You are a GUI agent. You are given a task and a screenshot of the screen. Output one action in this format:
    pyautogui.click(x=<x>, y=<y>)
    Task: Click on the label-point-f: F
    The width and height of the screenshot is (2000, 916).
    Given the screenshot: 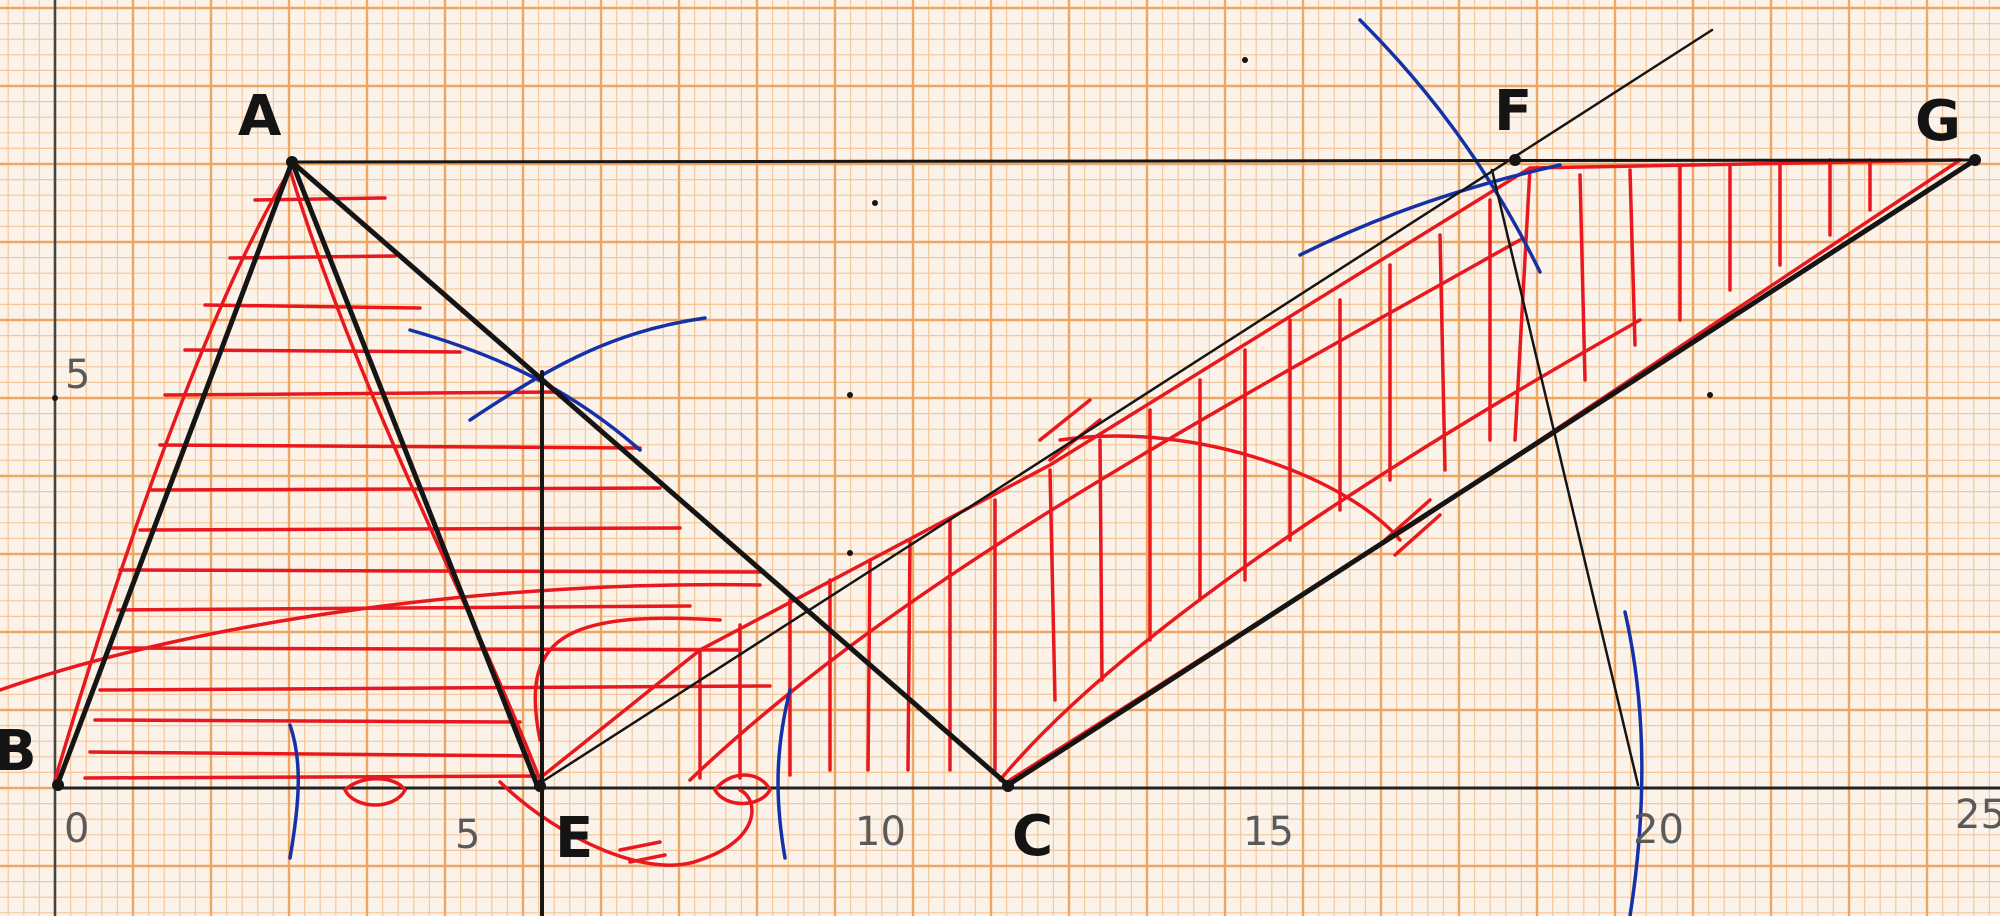 What is the action you would take?
    pyautogui.click(x=1513, y=111)
    